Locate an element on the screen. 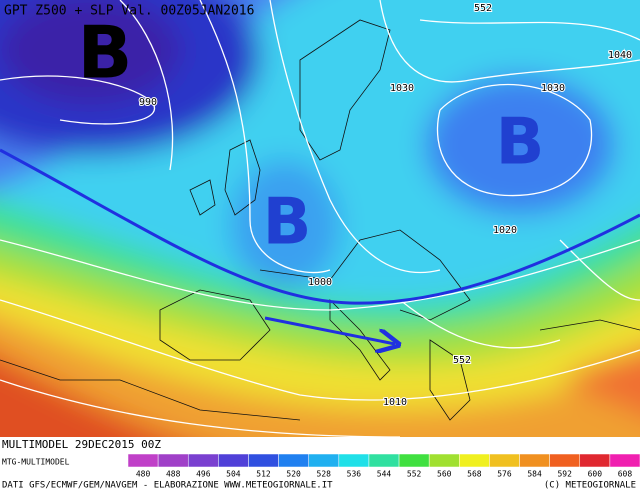  copyright: (C) METEOGIORNALE is located at coordinates (590, 486).